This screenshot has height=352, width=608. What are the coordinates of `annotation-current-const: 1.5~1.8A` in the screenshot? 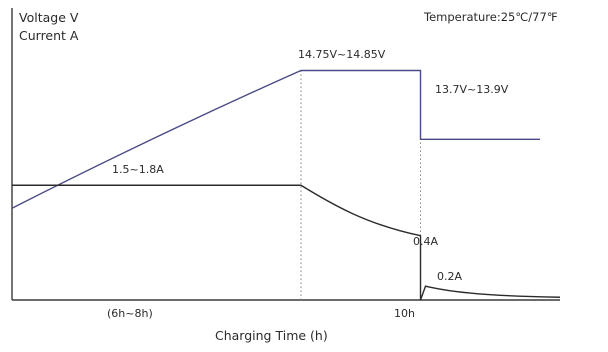 It's located at (138, 169).